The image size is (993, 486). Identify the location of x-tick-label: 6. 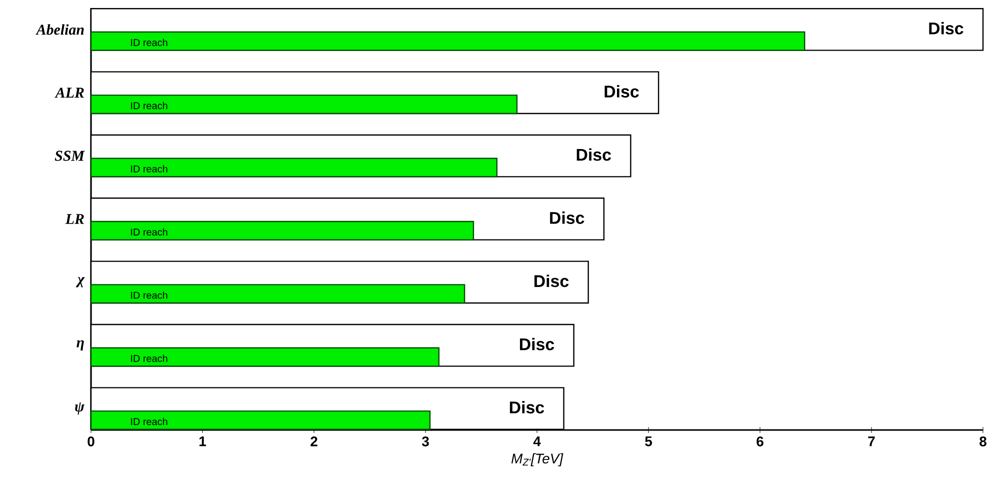
(760, 441).